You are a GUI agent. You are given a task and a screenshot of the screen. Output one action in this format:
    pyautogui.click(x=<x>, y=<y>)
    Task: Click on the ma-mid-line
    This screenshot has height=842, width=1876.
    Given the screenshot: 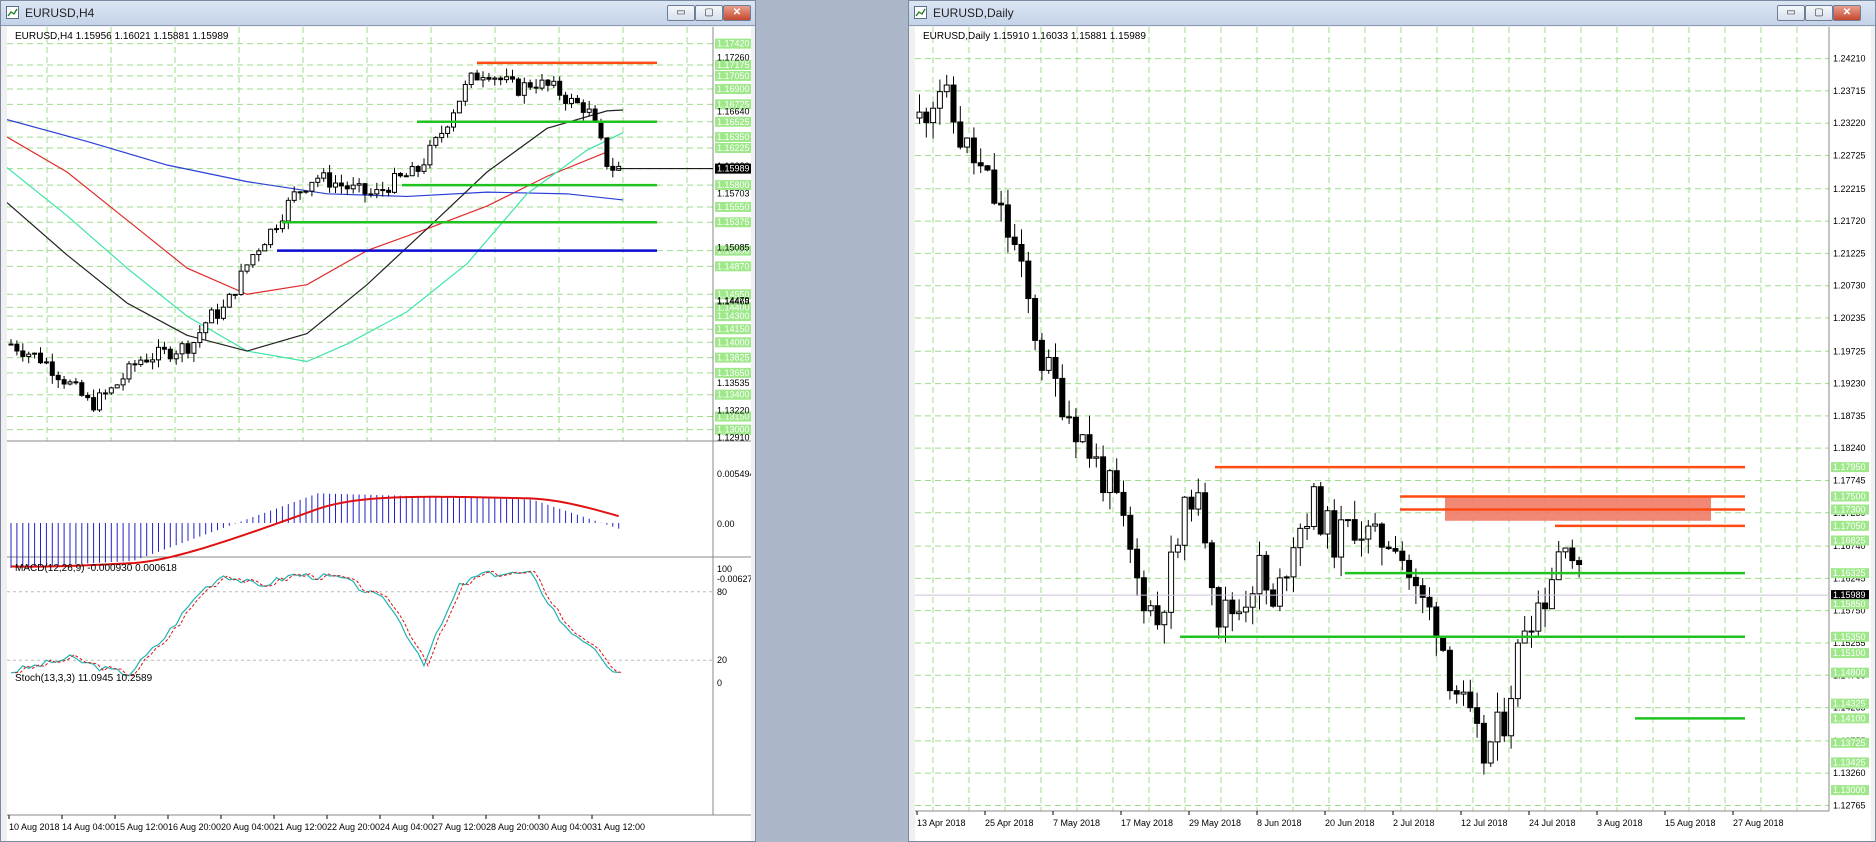 What is the action you would take?
    pyautogui.click(x=315, y=230)
    